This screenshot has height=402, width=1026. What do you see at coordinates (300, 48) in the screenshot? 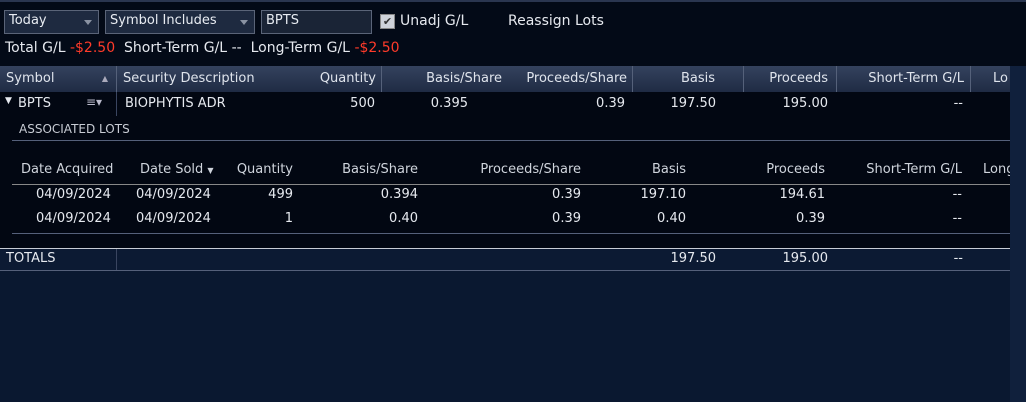
I see `long-gl-label: Long-Term G/L` at bounding box center [300, 48].